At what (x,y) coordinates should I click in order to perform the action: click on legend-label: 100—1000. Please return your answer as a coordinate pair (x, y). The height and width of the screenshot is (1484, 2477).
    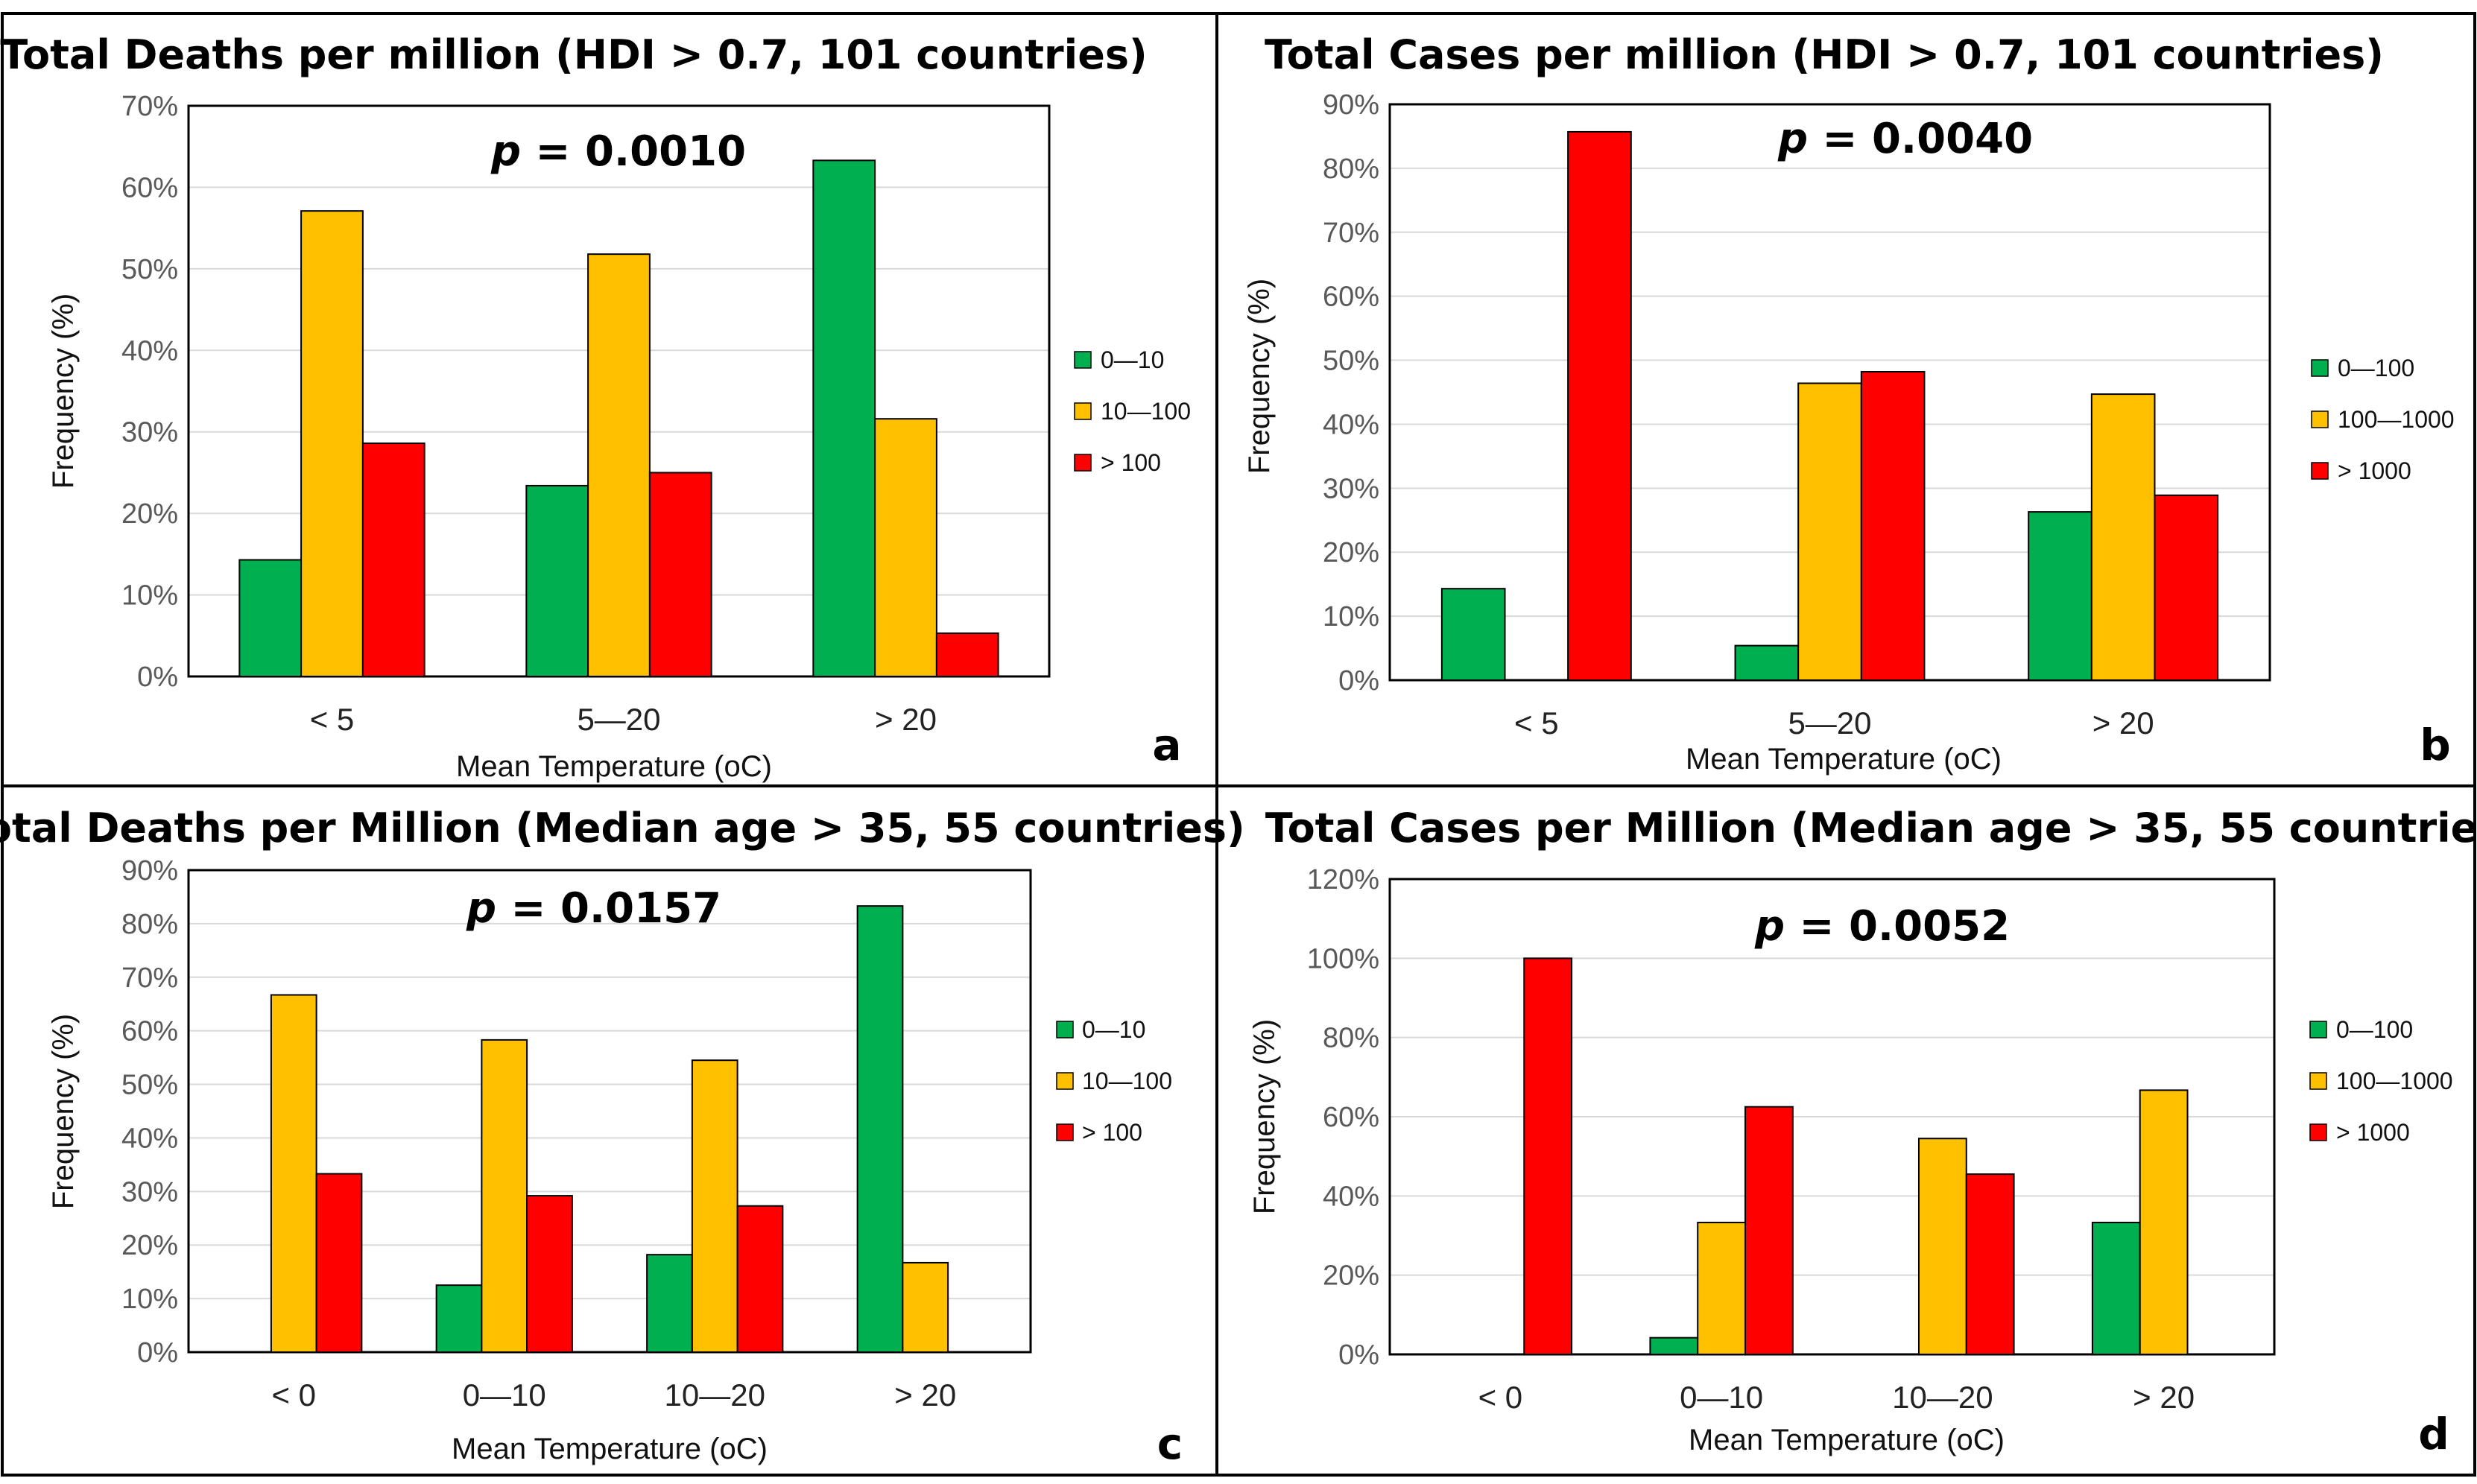
    Looking at the image, I should click on (2396, 420).